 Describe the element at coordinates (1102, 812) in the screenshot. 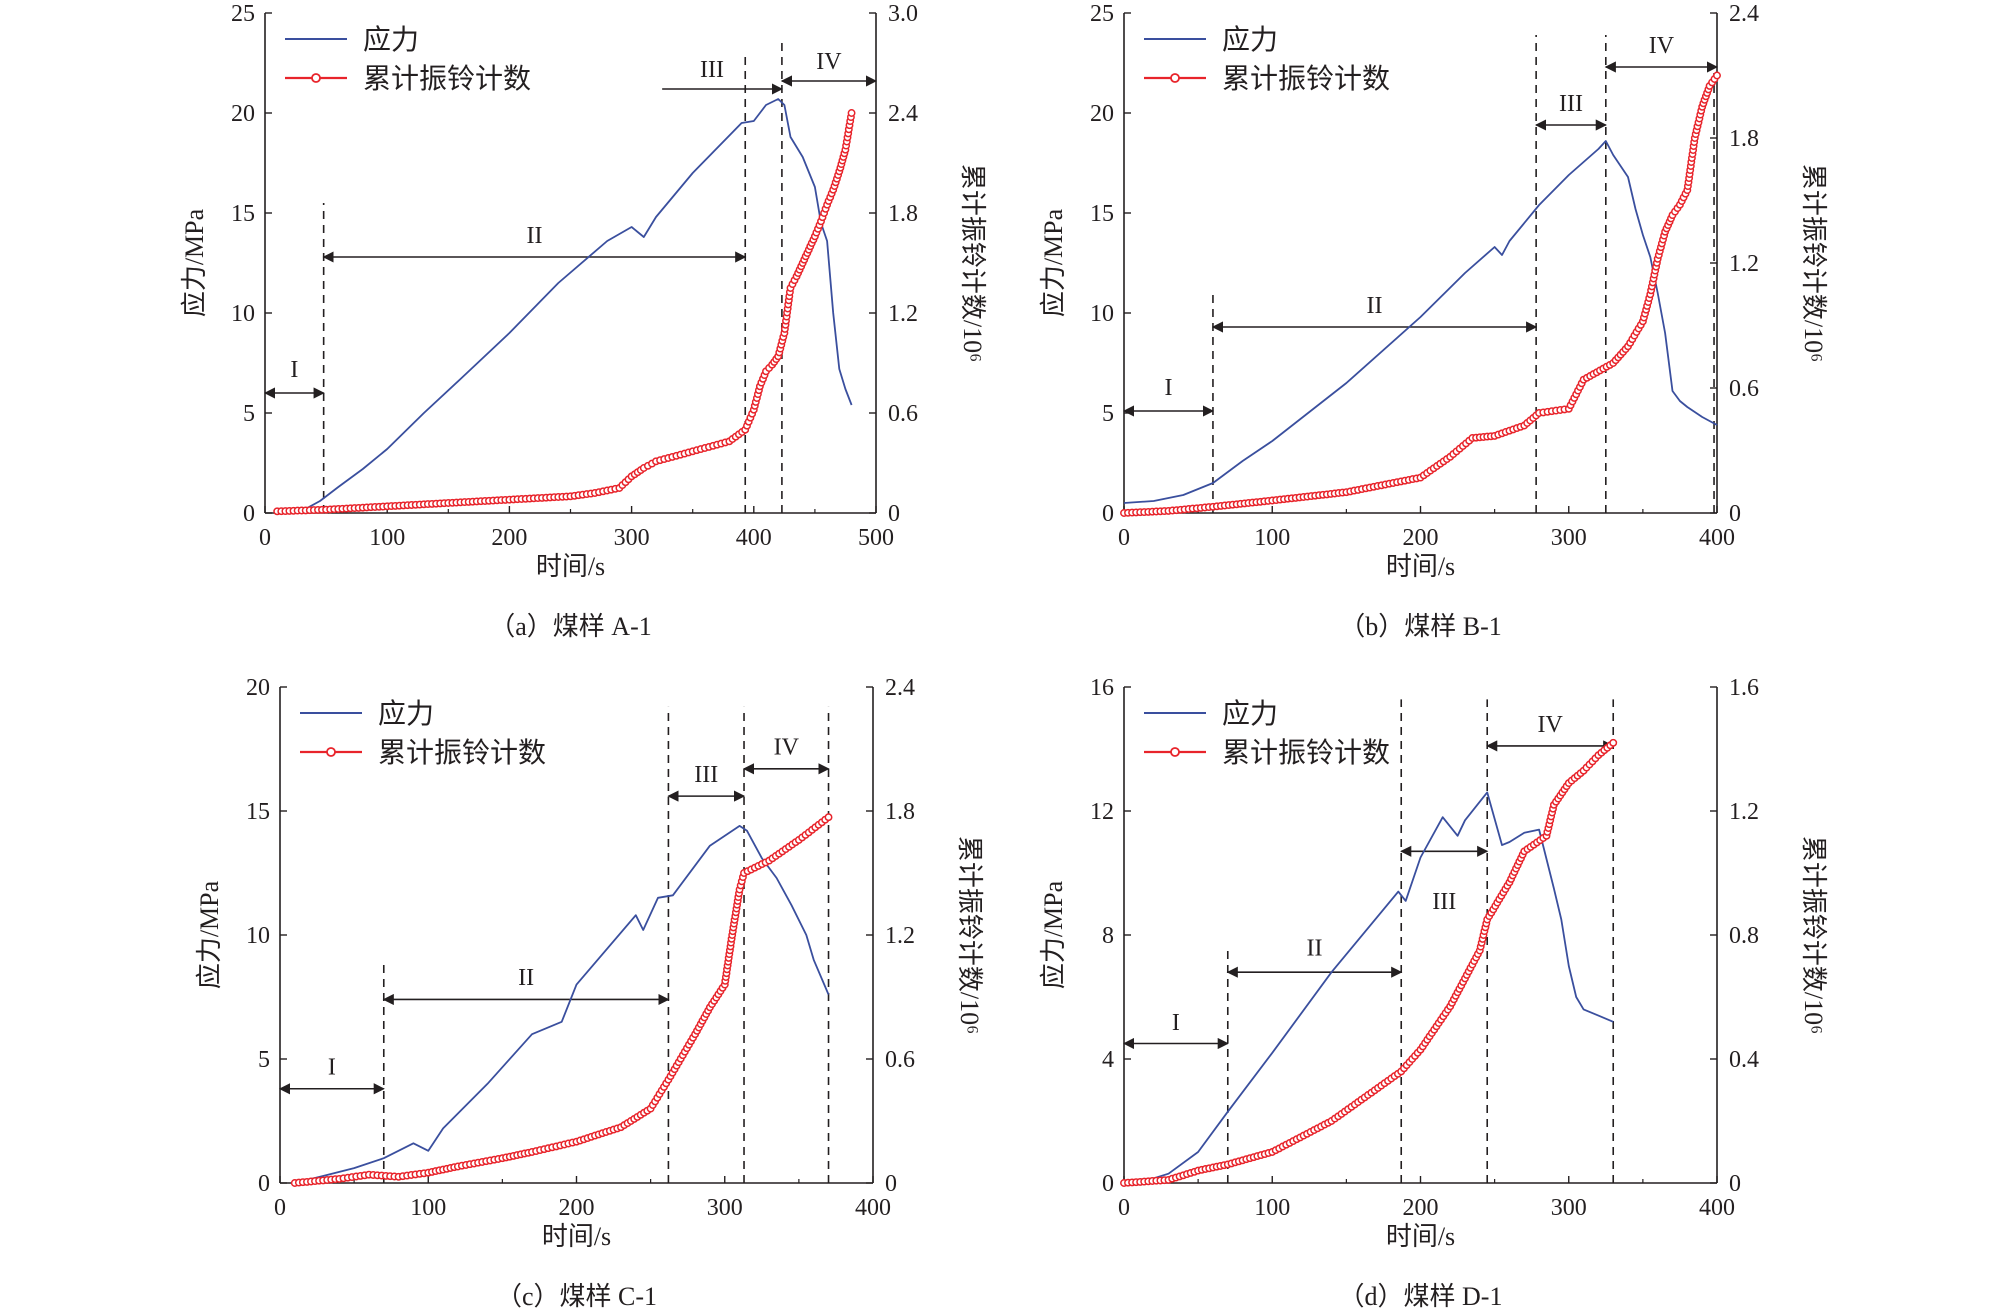

I see `y-tick-label: 12` at that location.